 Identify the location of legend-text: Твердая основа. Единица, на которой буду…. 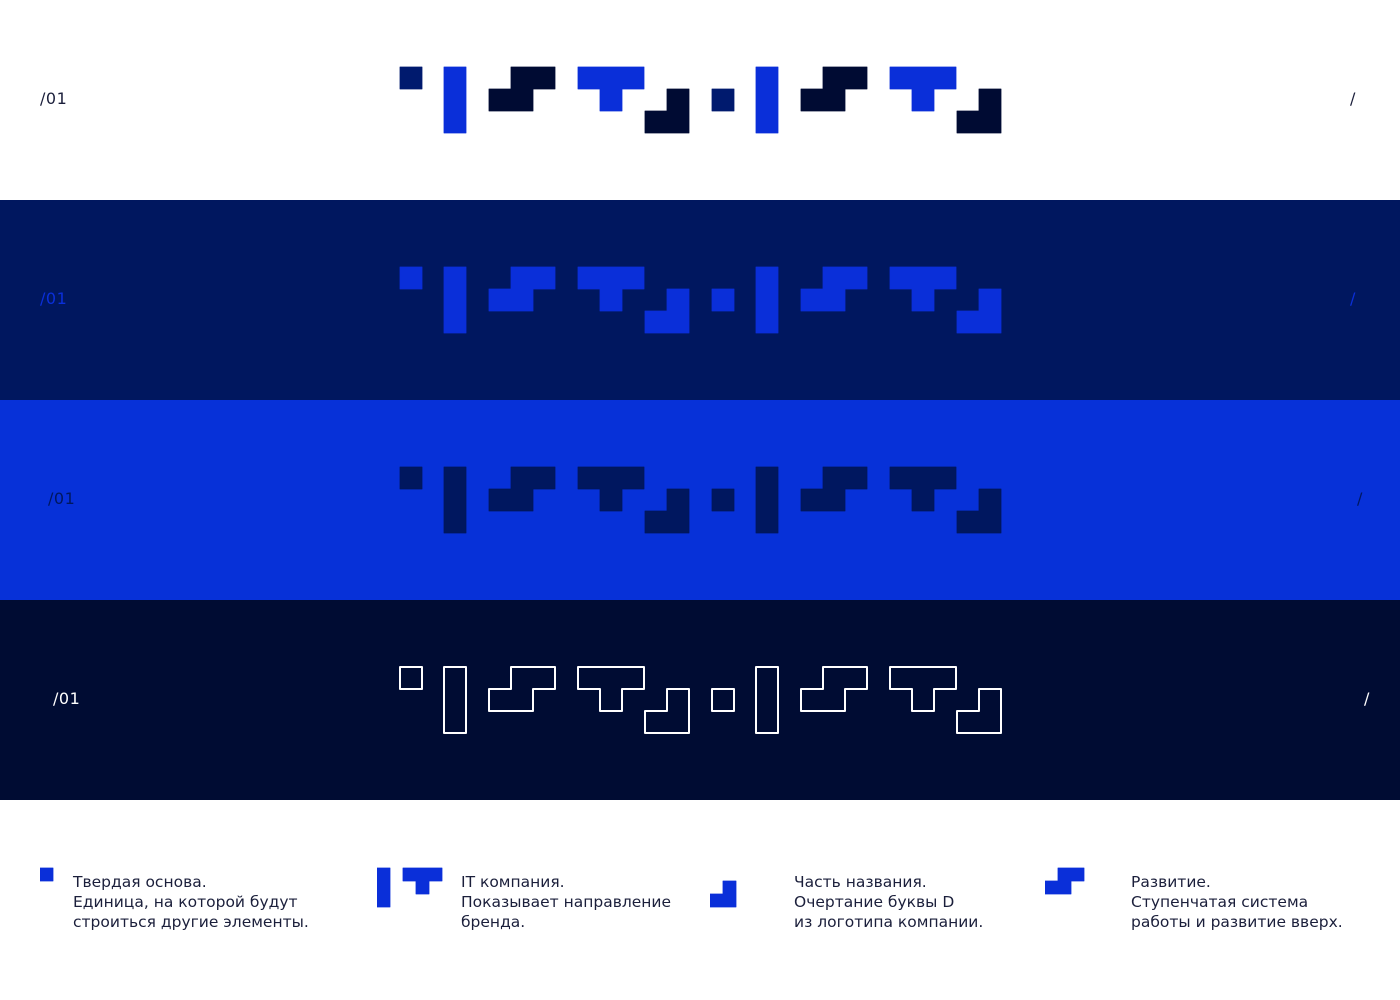
(191, 902).